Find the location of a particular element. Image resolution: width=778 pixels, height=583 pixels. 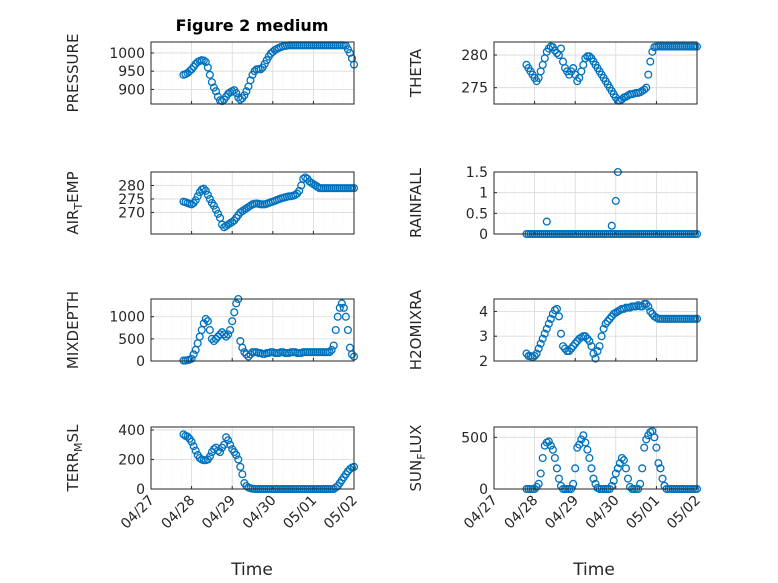

panel-4: 0 0.5 1 1.5 RAINFALL is located at coordinates (554, 204).